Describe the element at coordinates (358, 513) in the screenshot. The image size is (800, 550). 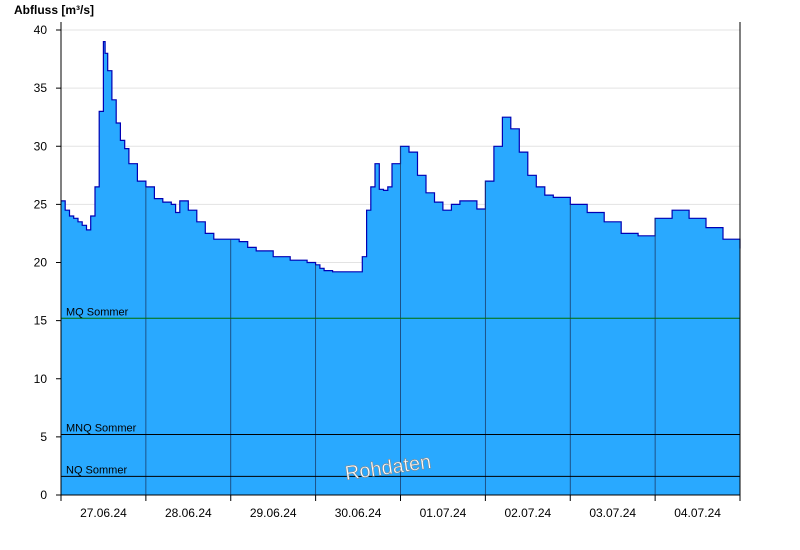
I see `x-tick-label: 30.06.24` at that location.